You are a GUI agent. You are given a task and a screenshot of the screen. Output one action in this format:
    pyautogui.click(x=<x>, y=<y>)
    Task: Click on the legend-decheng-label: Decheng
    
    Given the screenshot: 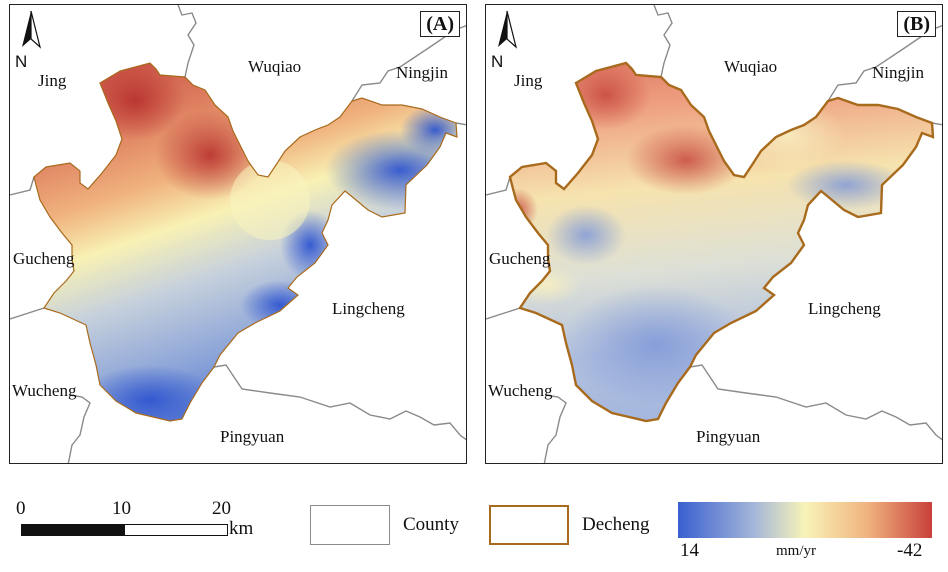 What is the action you would take?
    pyautogui.click(x=616, y=524)
    